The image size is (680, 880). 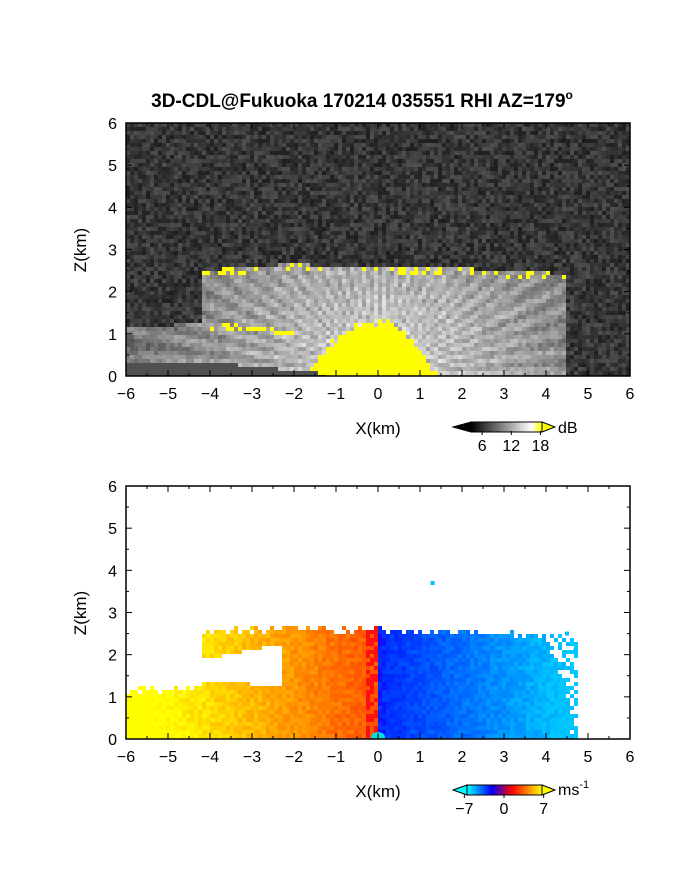 I want to click on velocity-x-tick-label: −3, so click(x=252, y=757).